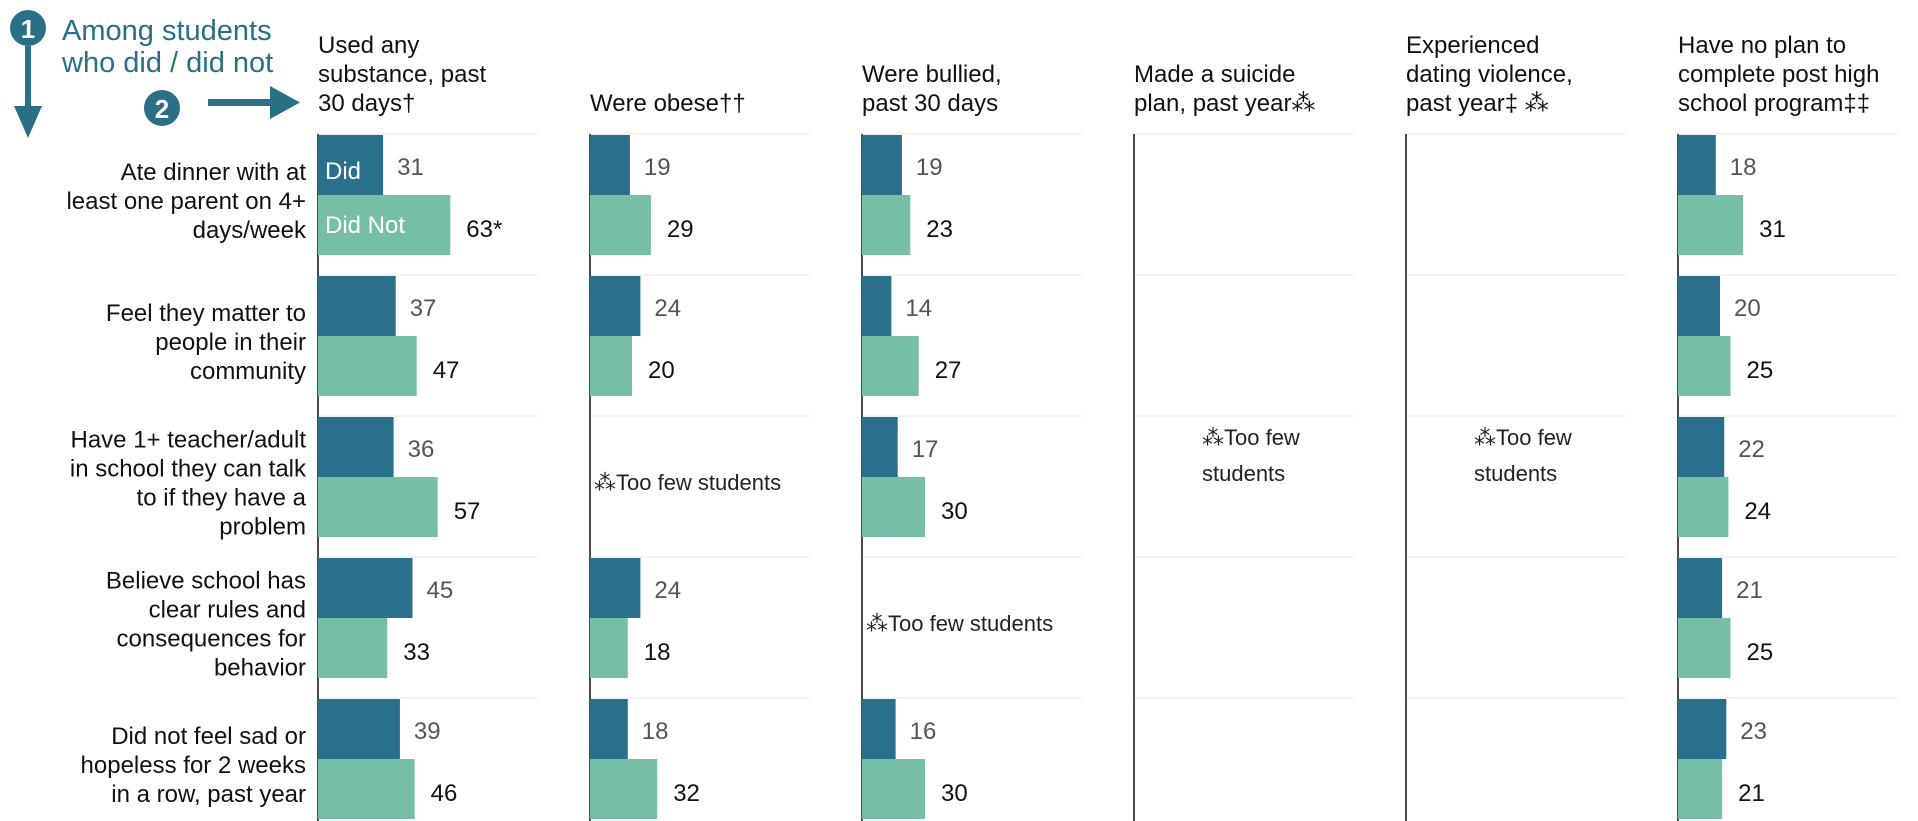  What do you see at coordinates (208, 794) in the screenshot?
I see `row-label-line: in a row, past year` at bounding box center [208, 794].